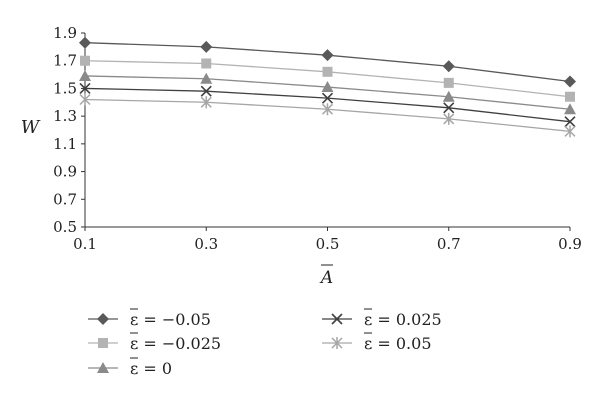 The height and width of the screenshot is (400, 600). Describe the element at coordinates (65, 227) in the screenshot. I see `y-tick-label: 0.5` at that location.